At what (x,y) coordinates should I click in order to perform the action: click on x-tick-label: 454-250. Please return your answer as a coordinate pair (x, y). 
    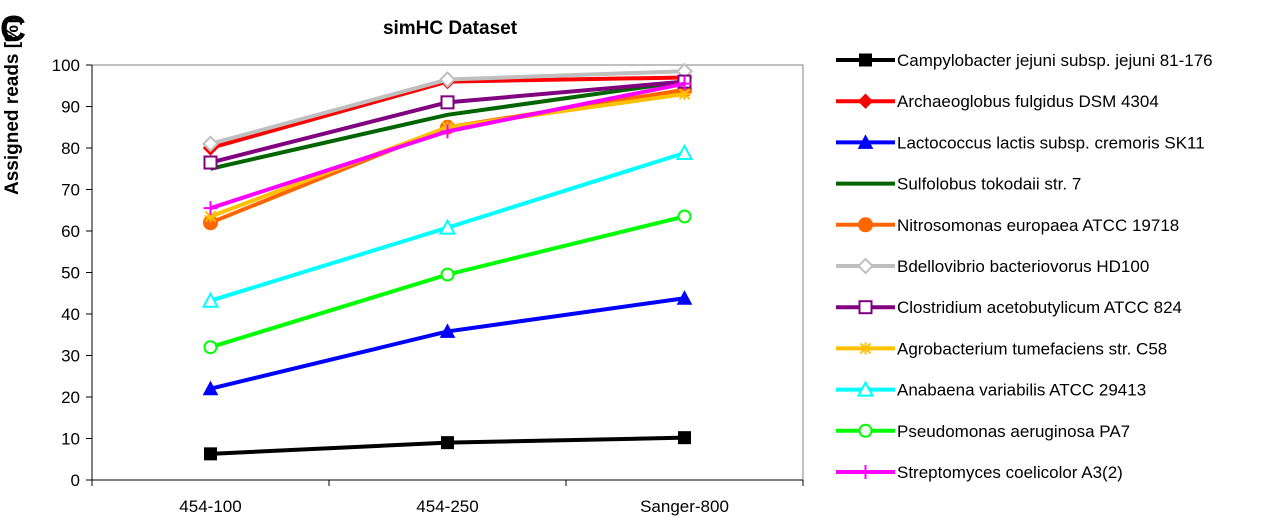
    Looking at the image, I should click on (447, 506).